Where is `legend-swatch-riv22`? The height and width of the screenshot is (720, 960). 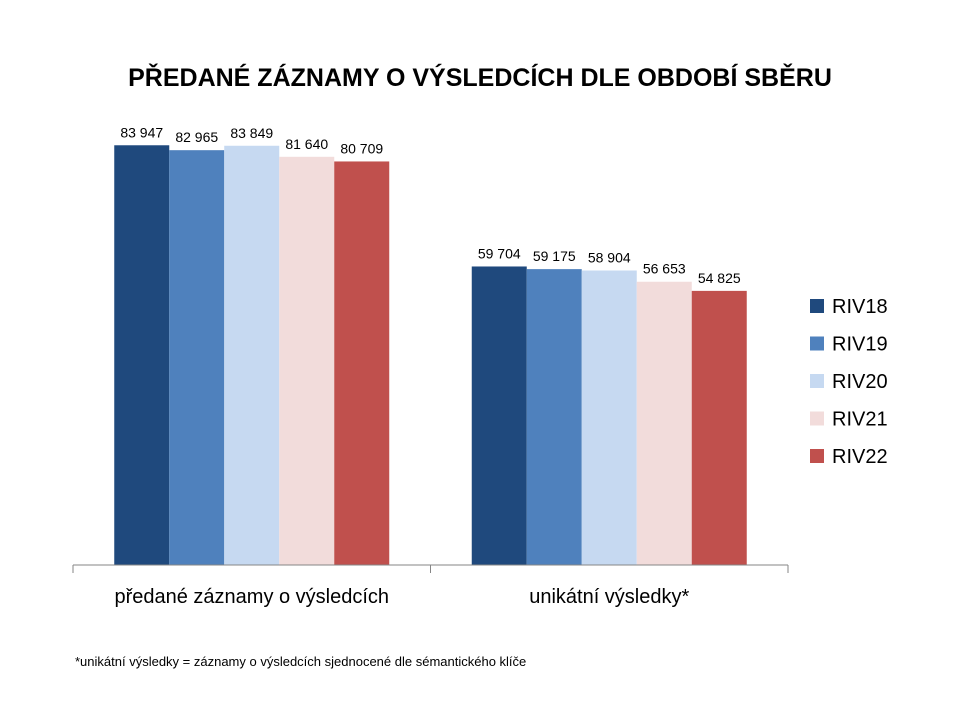 legend-swatch-riv22 is located at coordinates (817, 456).